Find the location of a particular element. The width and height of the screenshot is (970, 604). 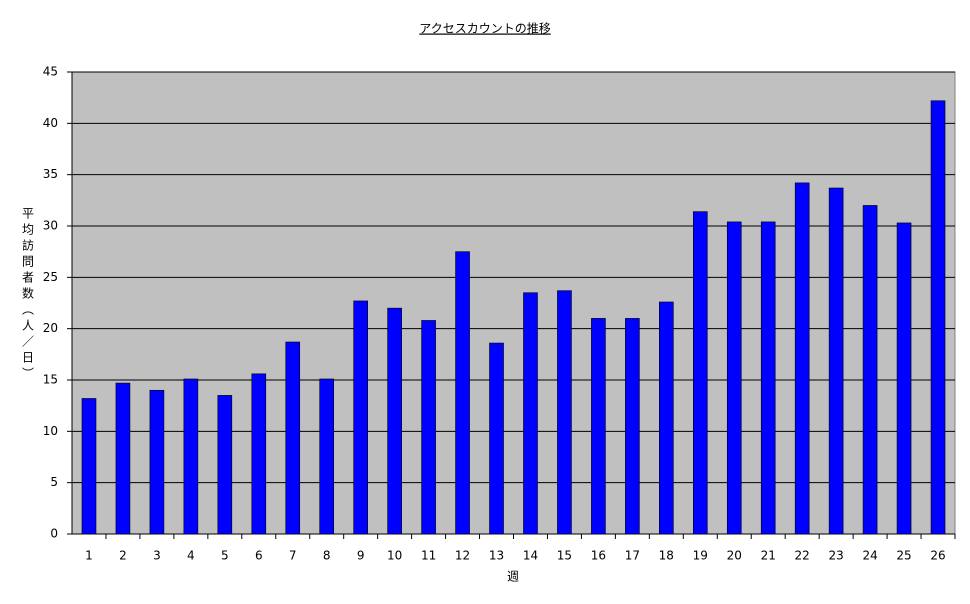

y-axis-label: 平均訪問者数（人／日） is located at coordinates (28, 295).